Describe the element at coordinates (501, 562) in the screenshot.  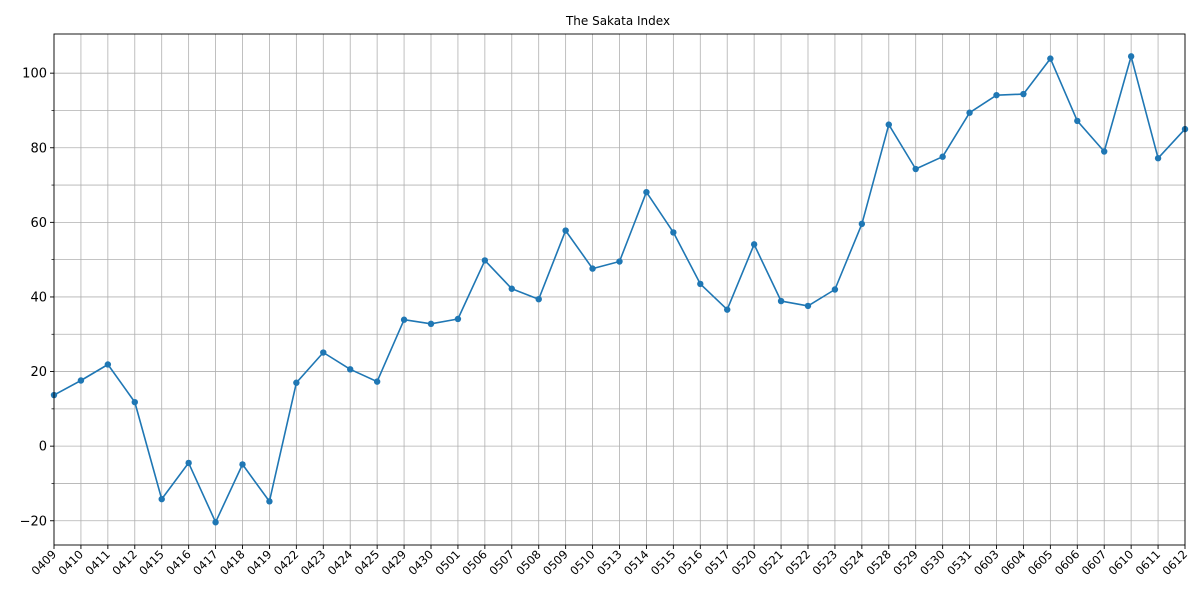
I see `x-tick-label: 0507` at that location.